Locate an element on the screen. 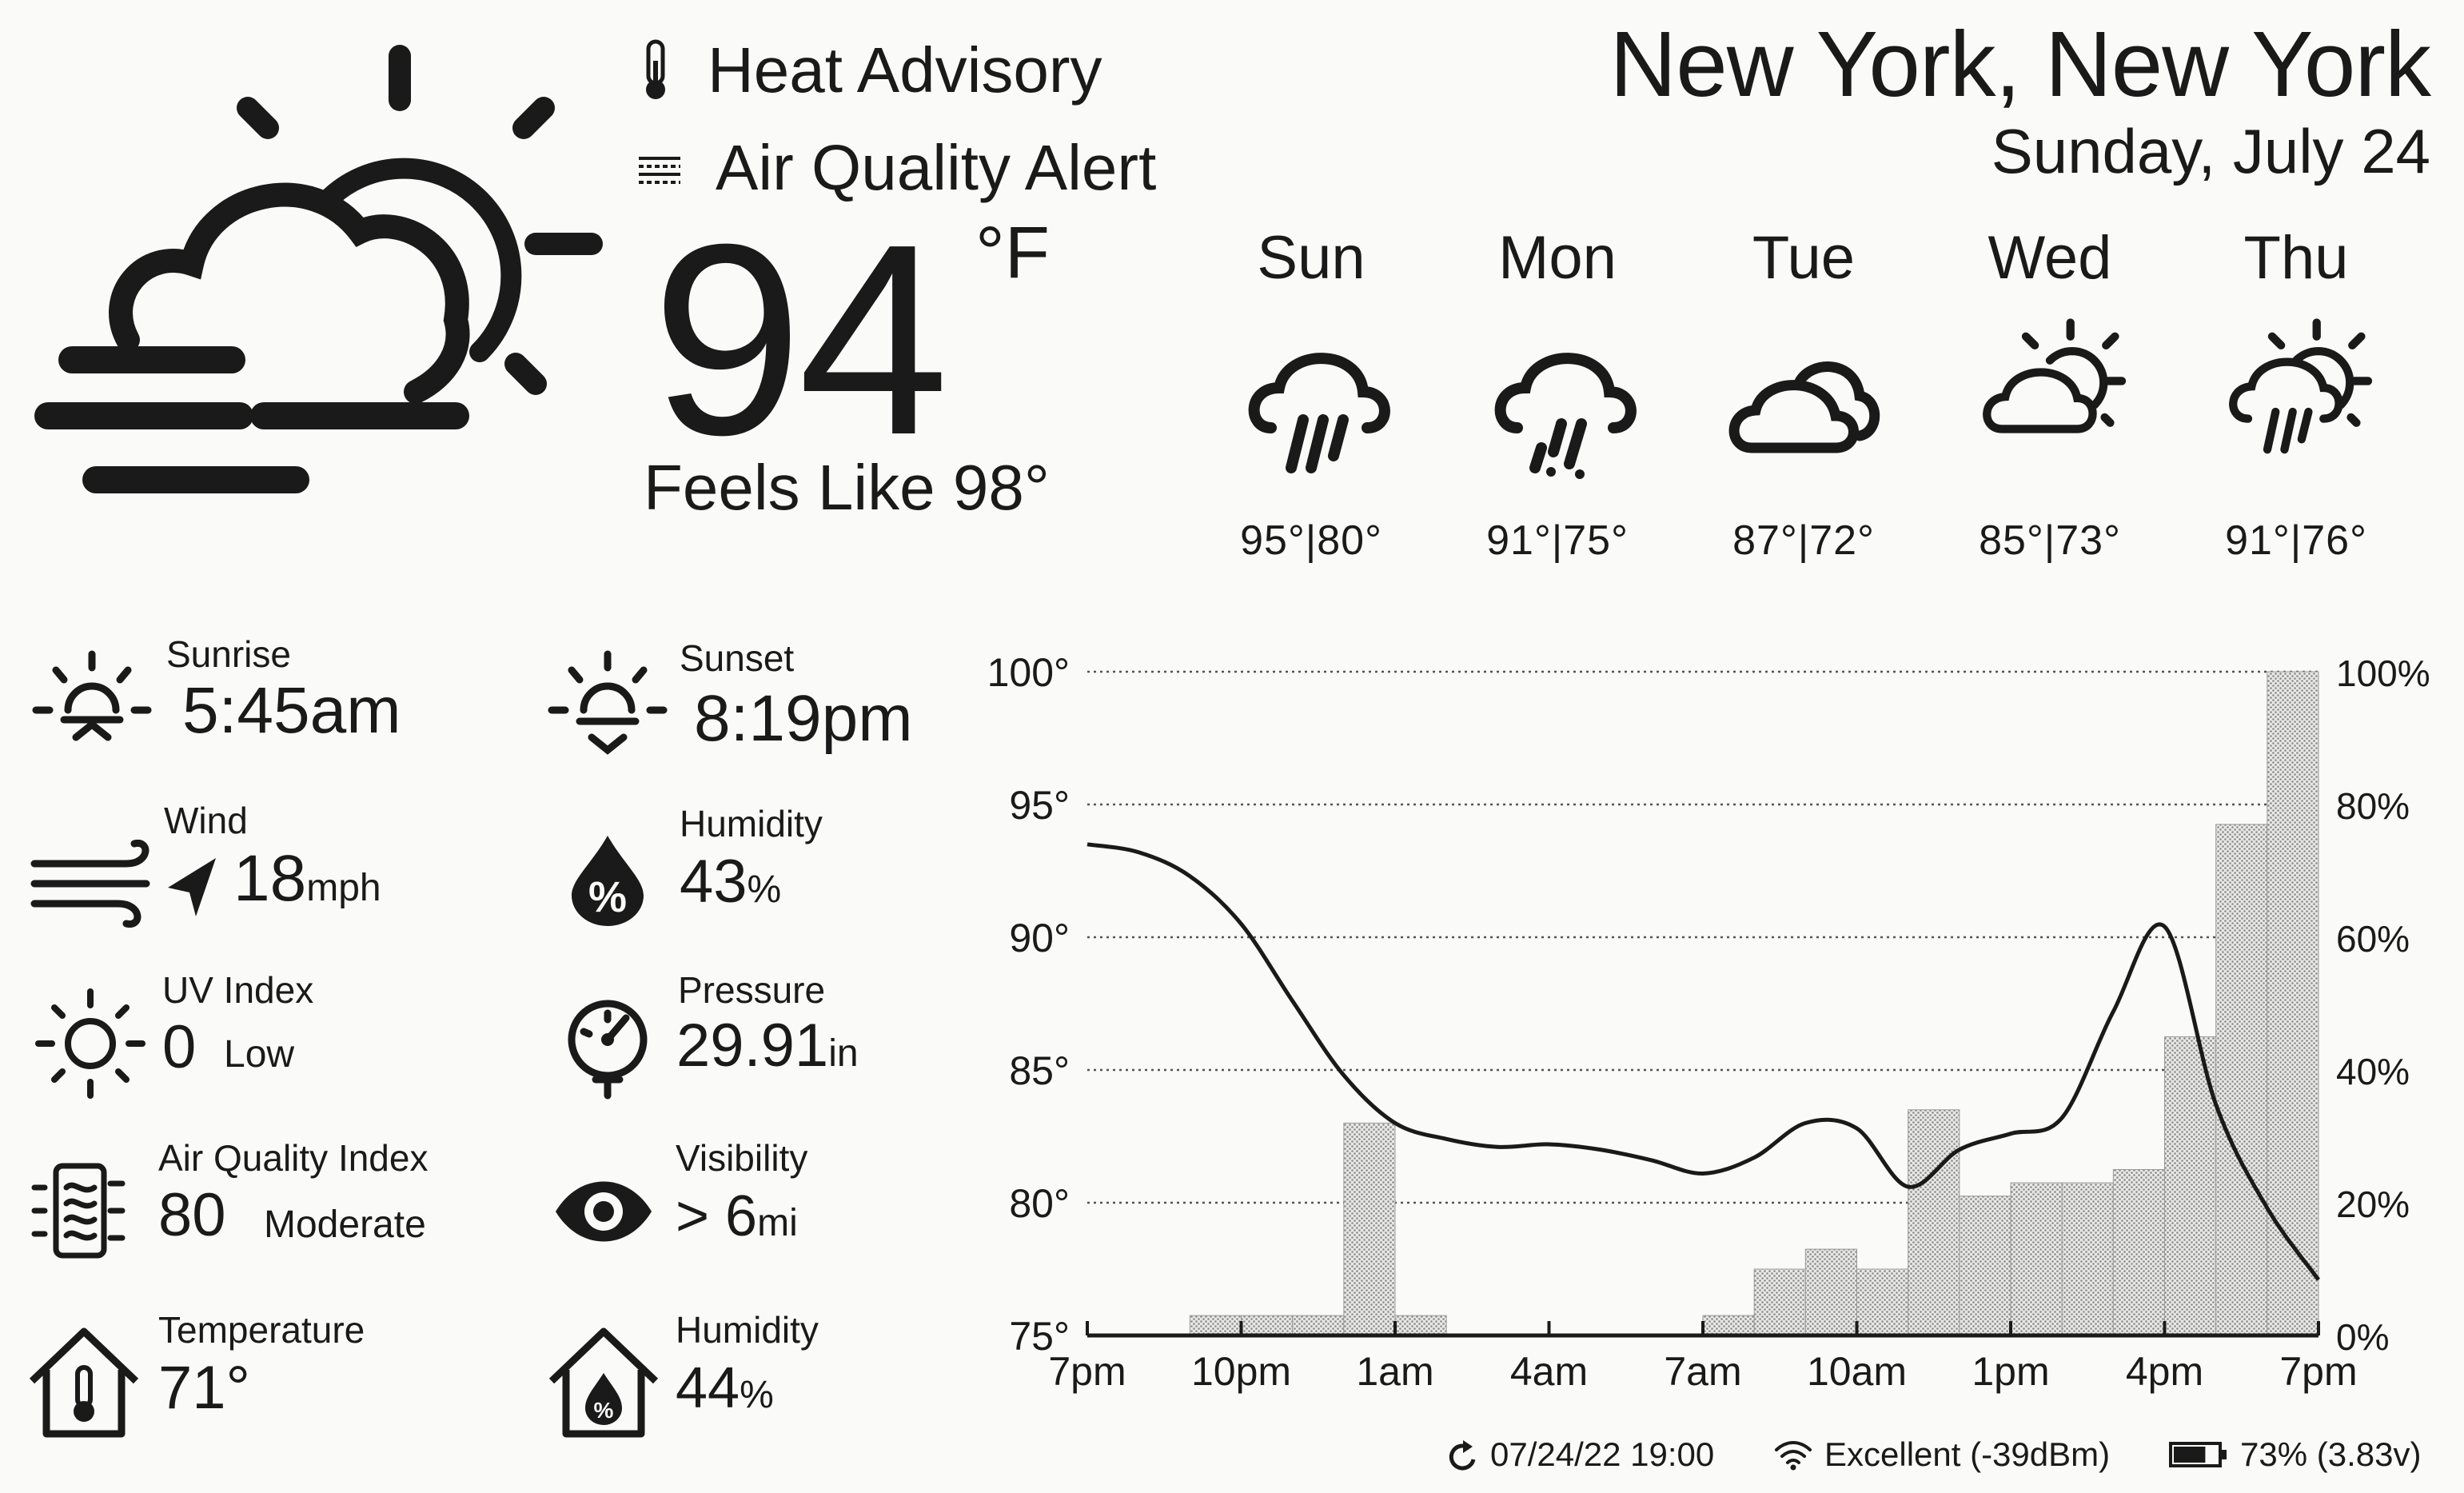 This screenshot has width=2464, height=1493. x-tick-label: 1am is located at coordinates (1394, 1371).